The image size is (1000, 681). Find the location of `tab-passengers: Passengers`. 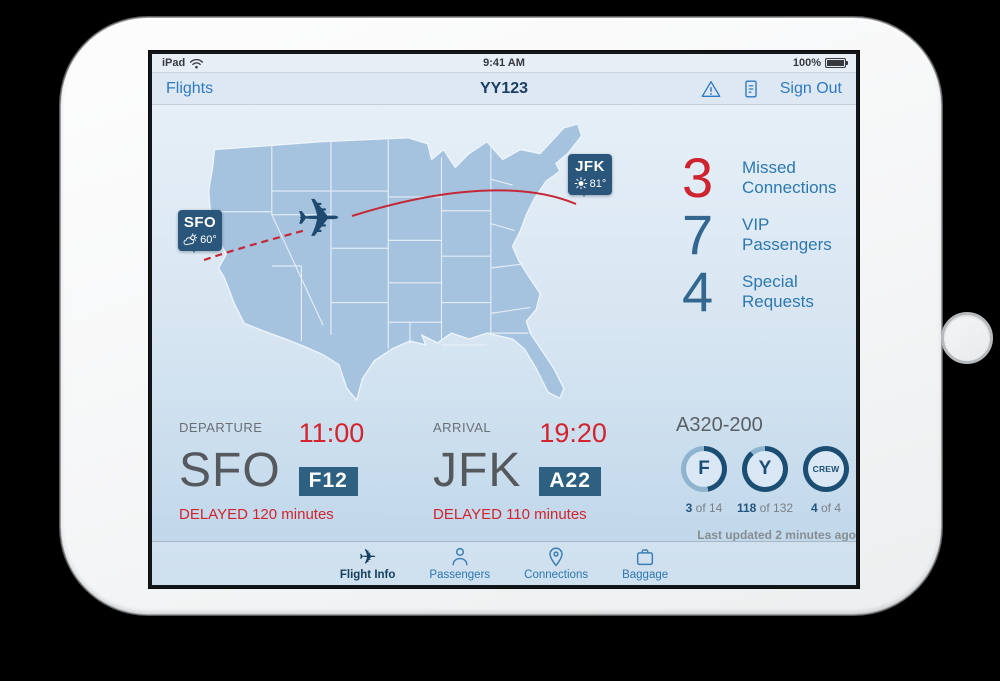

tab-passengers: Passengers is located at coordinates (459, 565).